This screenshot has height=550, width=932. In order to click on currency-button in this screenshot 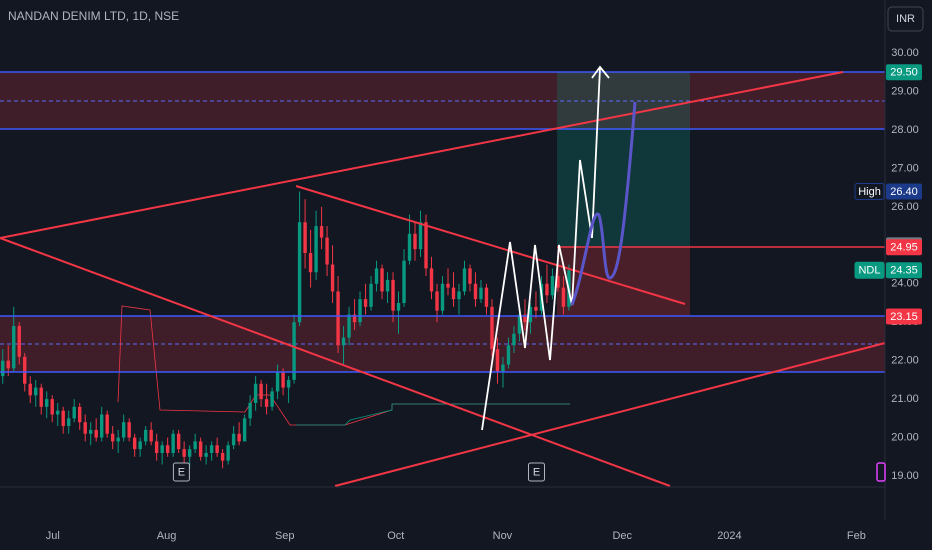, I will do `click(905, 19)`.